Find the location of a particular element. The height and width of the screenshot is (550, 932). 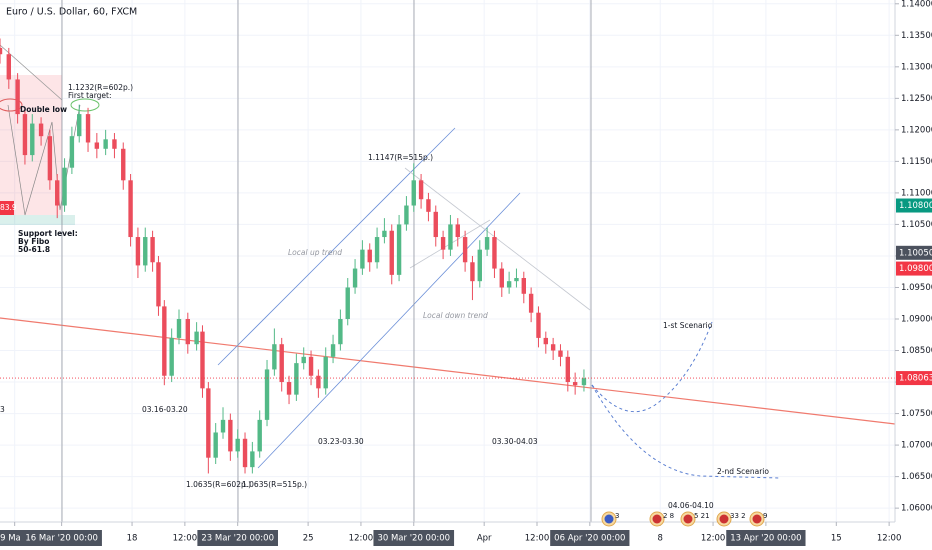

annotation: 83.9 is located at coordinates (8, 207).